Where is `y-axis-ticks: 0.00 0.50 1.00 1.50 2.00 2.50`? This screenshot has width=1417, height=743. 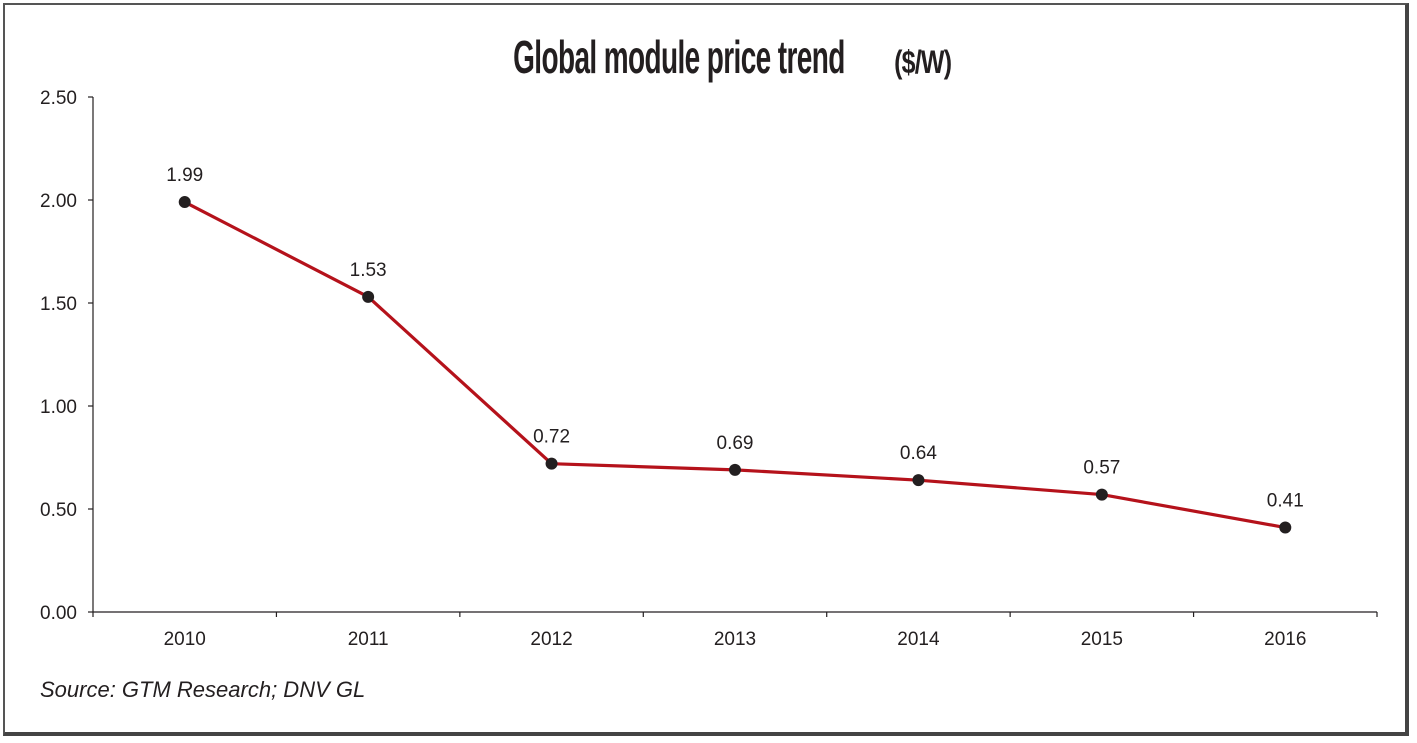 y-axis-ticks: 0.00 0.50 1.00 1.50 2.00 2.50 is located at coordinates (66, 356).